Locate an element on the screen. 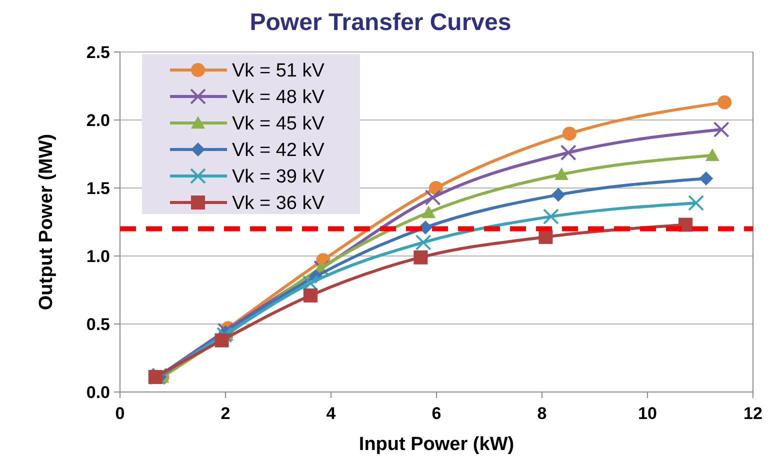 The image size is (771, 465). legend-label: Vk = 45 kV is located at coordinates (278, 124).